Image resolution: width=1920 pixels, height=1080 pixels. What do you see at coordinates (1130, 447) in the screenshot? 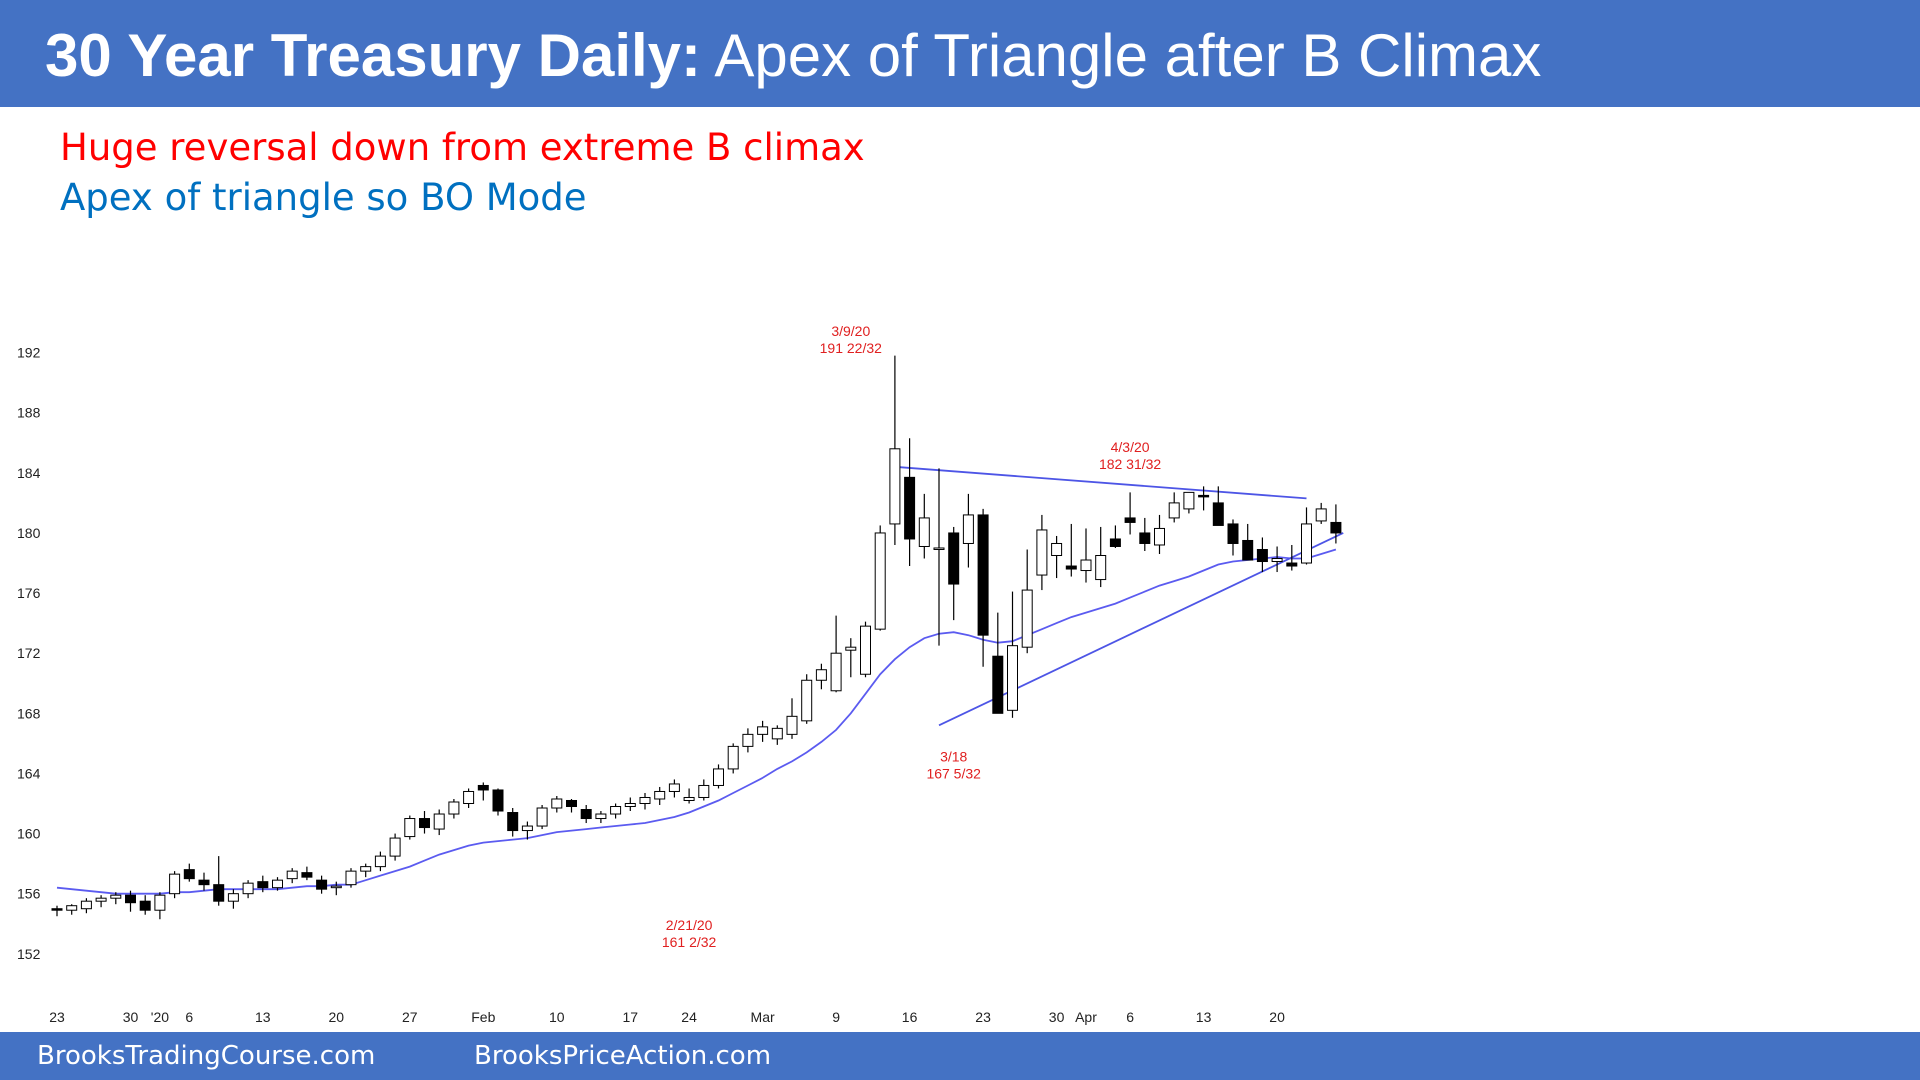
I see `annotation-line: 4/3/20` at bounding box center [1130, 447].